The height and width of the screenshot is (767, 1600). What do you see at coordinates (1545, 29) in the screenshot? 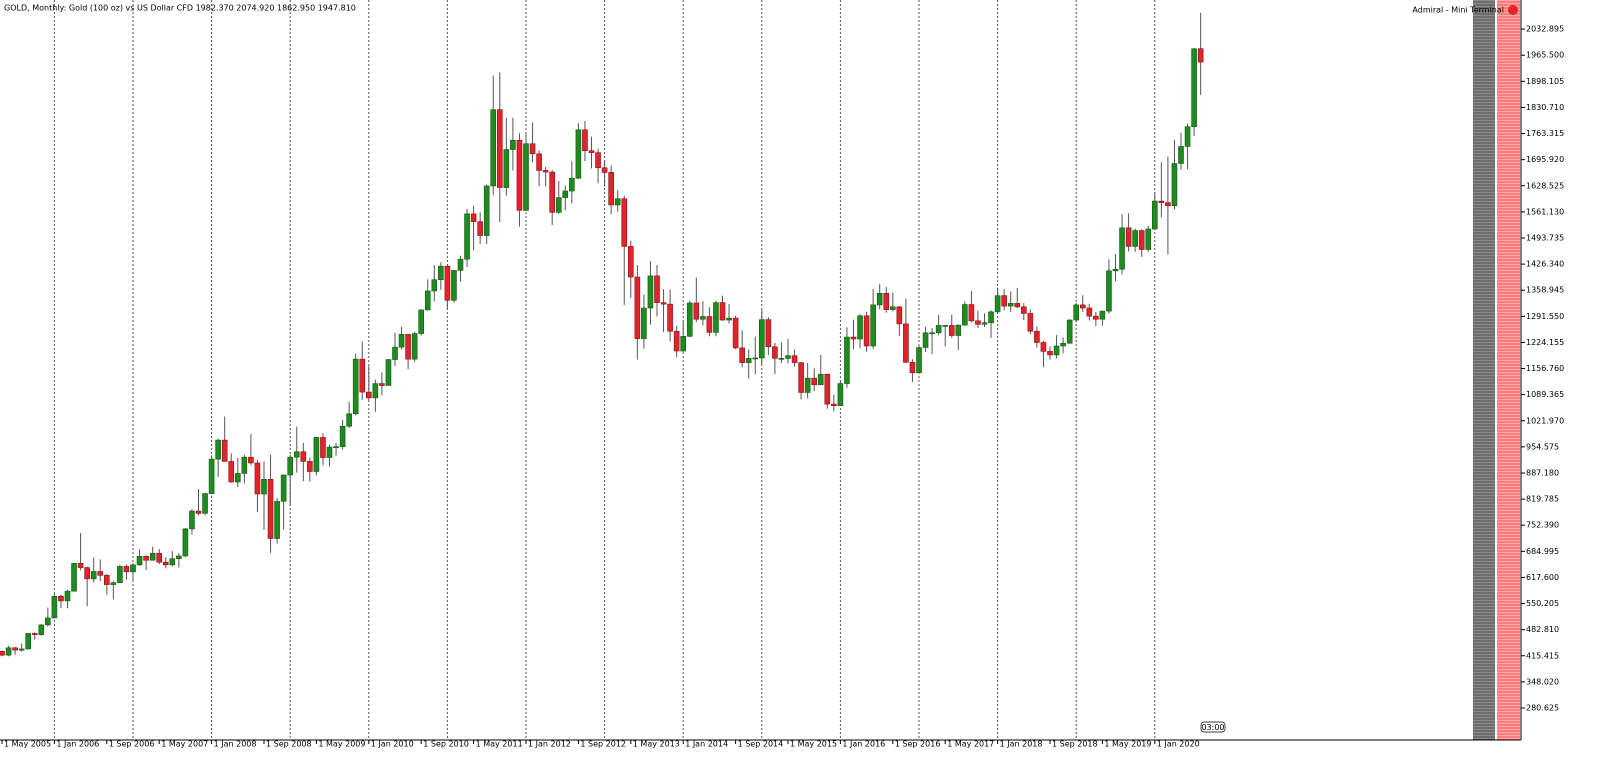
I see `y-tick-label: 2032.895` at bounding box center [1545, 29].